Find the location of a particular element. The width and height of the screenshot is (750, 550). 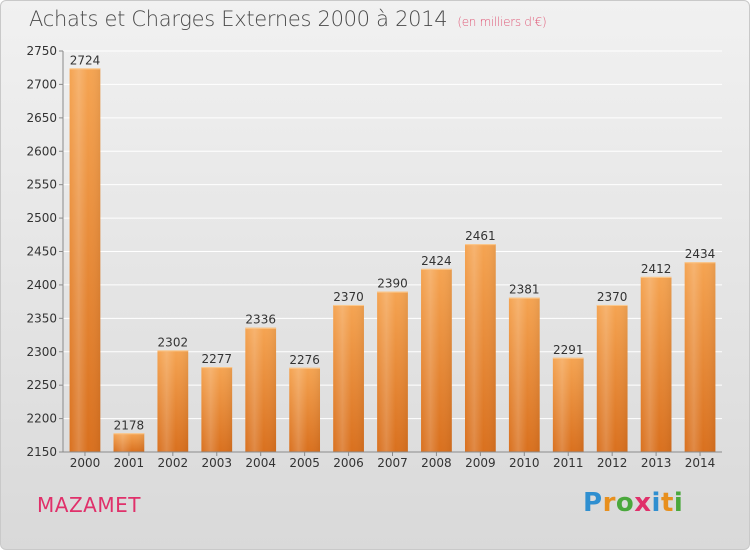

logo-letter: t is located at coordinates (667, 503).